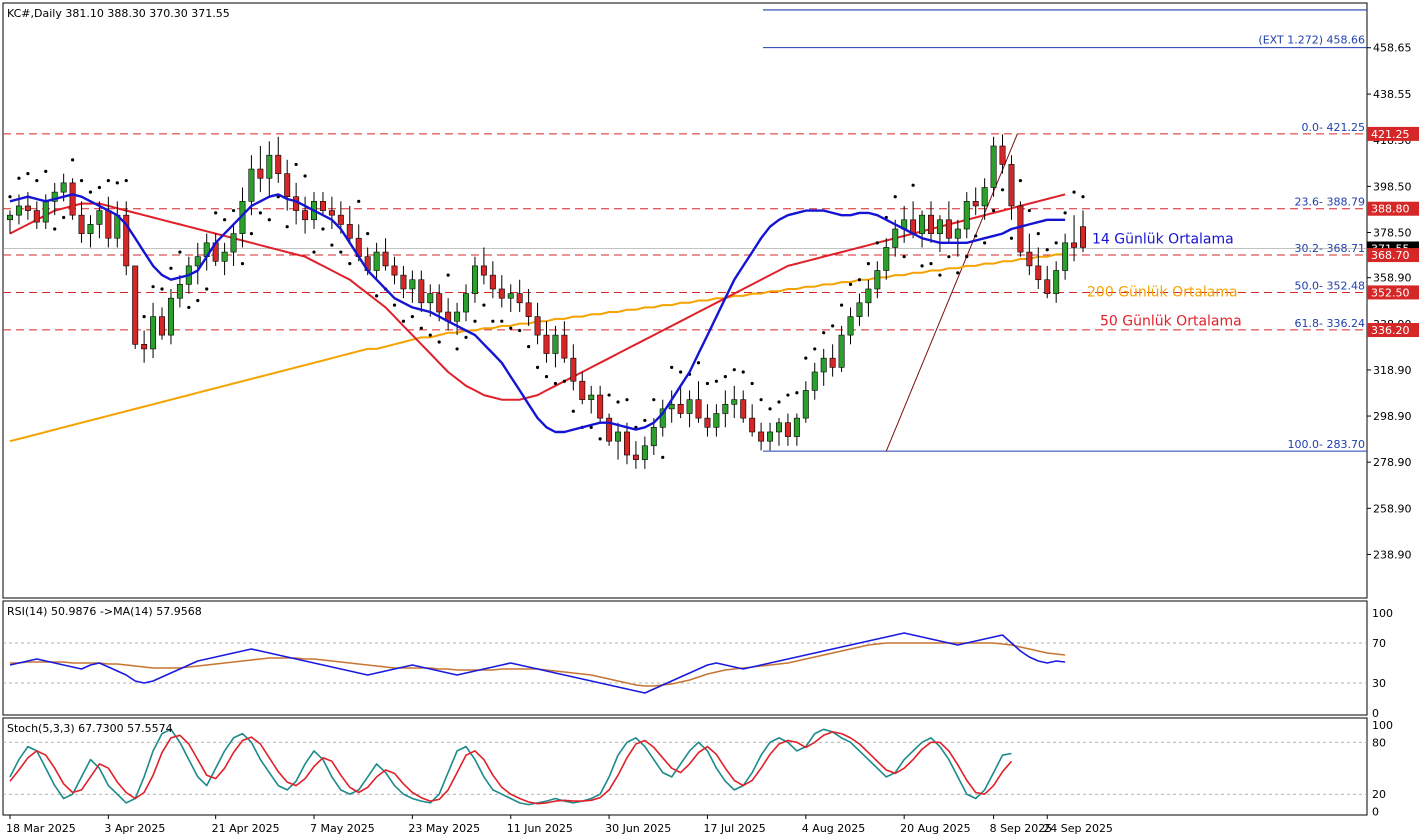 Image resolution: width=1424 pixels, height=840 pixels. Describe the element at coordinates (1382, 613) in the screenshot. I see `rsi-tick-label: 100` at that location.